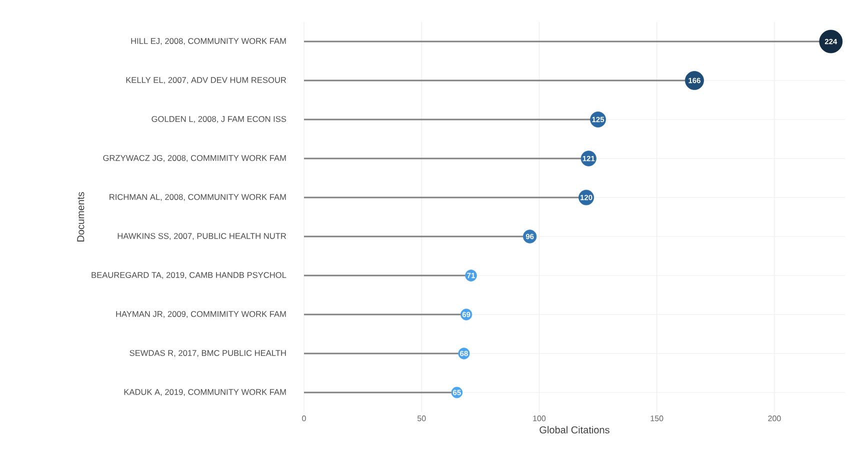  Describe the element at coordinates (201, 314) in the screenshot. I see `y-tick-label: HAYMAN JR, 2009, COMMIMITY WORK FAM` at that location.